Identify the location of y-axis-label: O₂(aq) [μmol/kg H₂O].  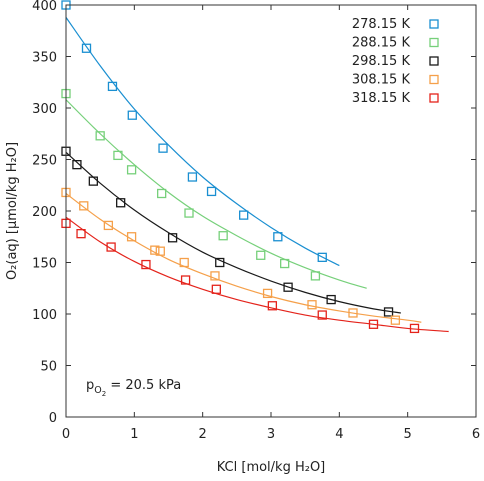
(12, 211).